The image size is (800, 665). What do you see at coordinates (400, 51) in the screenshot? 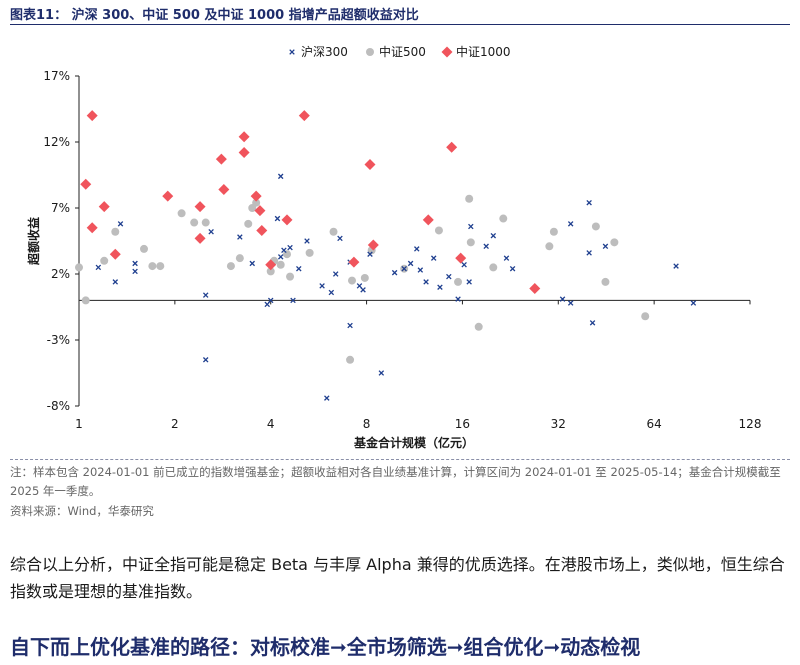
I see `chart-legend: 沪深300 中证500 中证1000` at bounding box center [400, 51].